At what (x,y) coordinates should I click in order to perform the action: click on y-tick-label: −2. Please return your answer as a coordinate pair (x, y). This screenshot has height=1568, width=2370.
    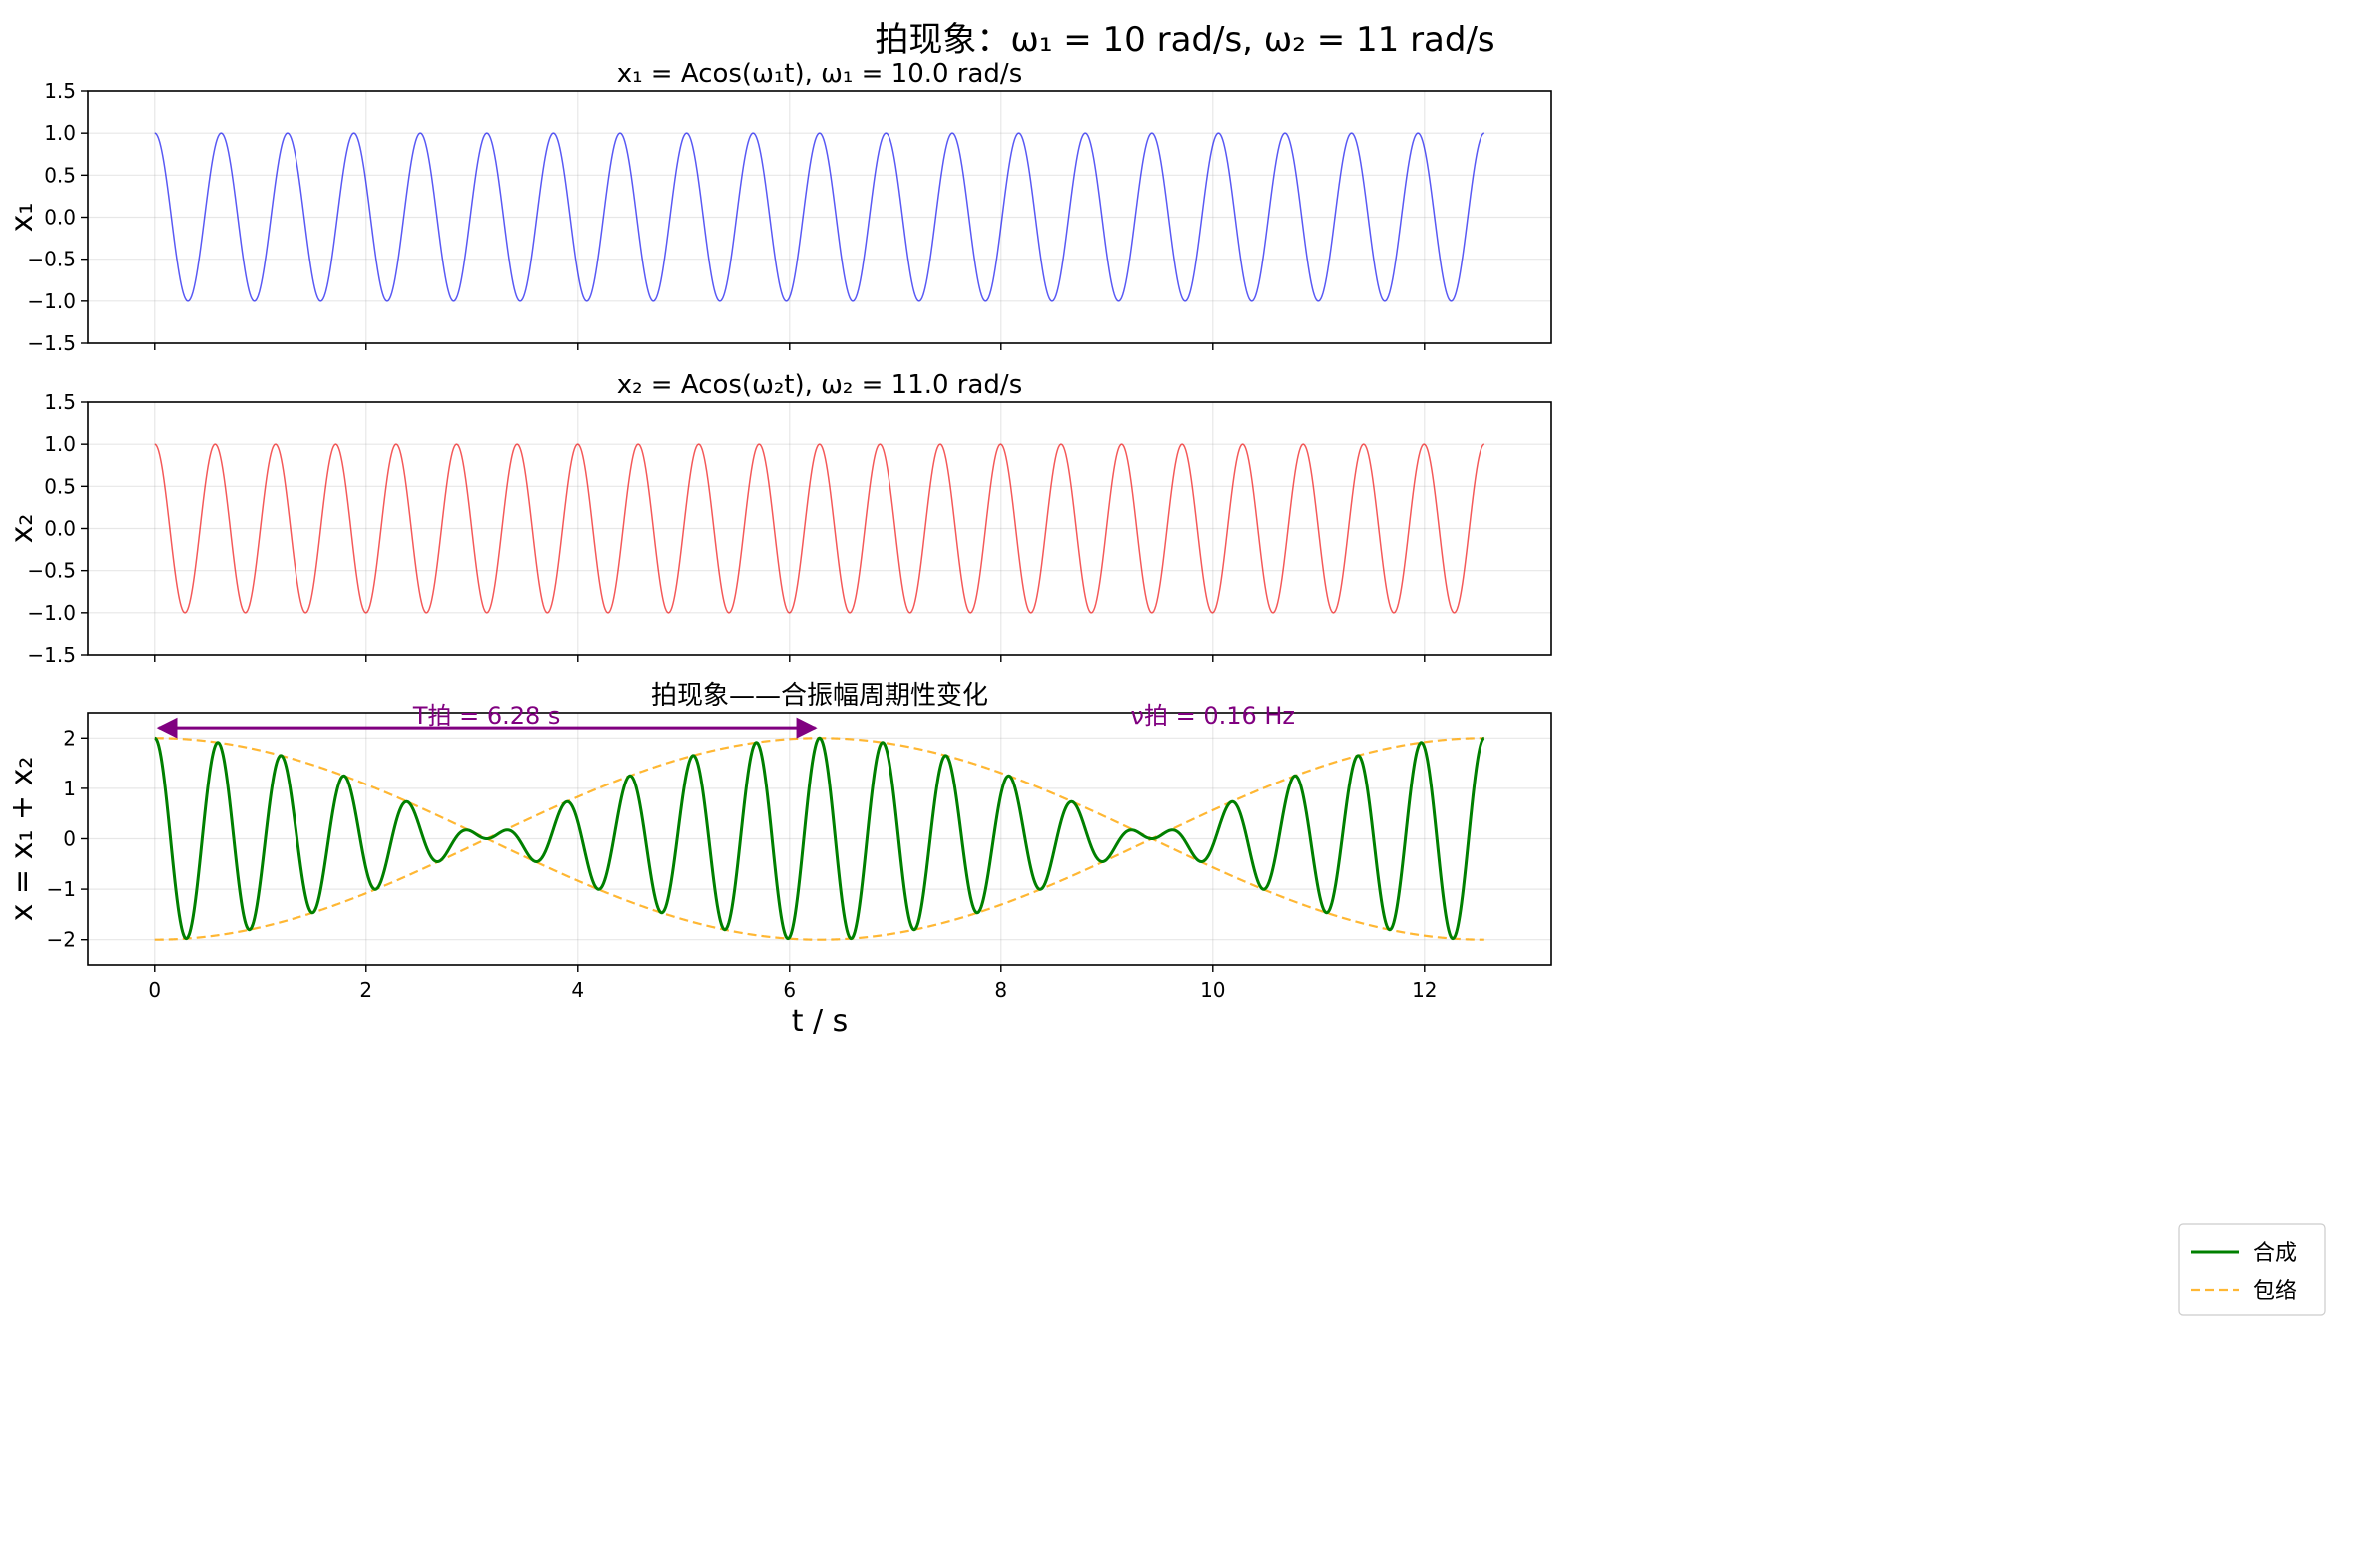
    Looking at the image, I should click on (61, 940).